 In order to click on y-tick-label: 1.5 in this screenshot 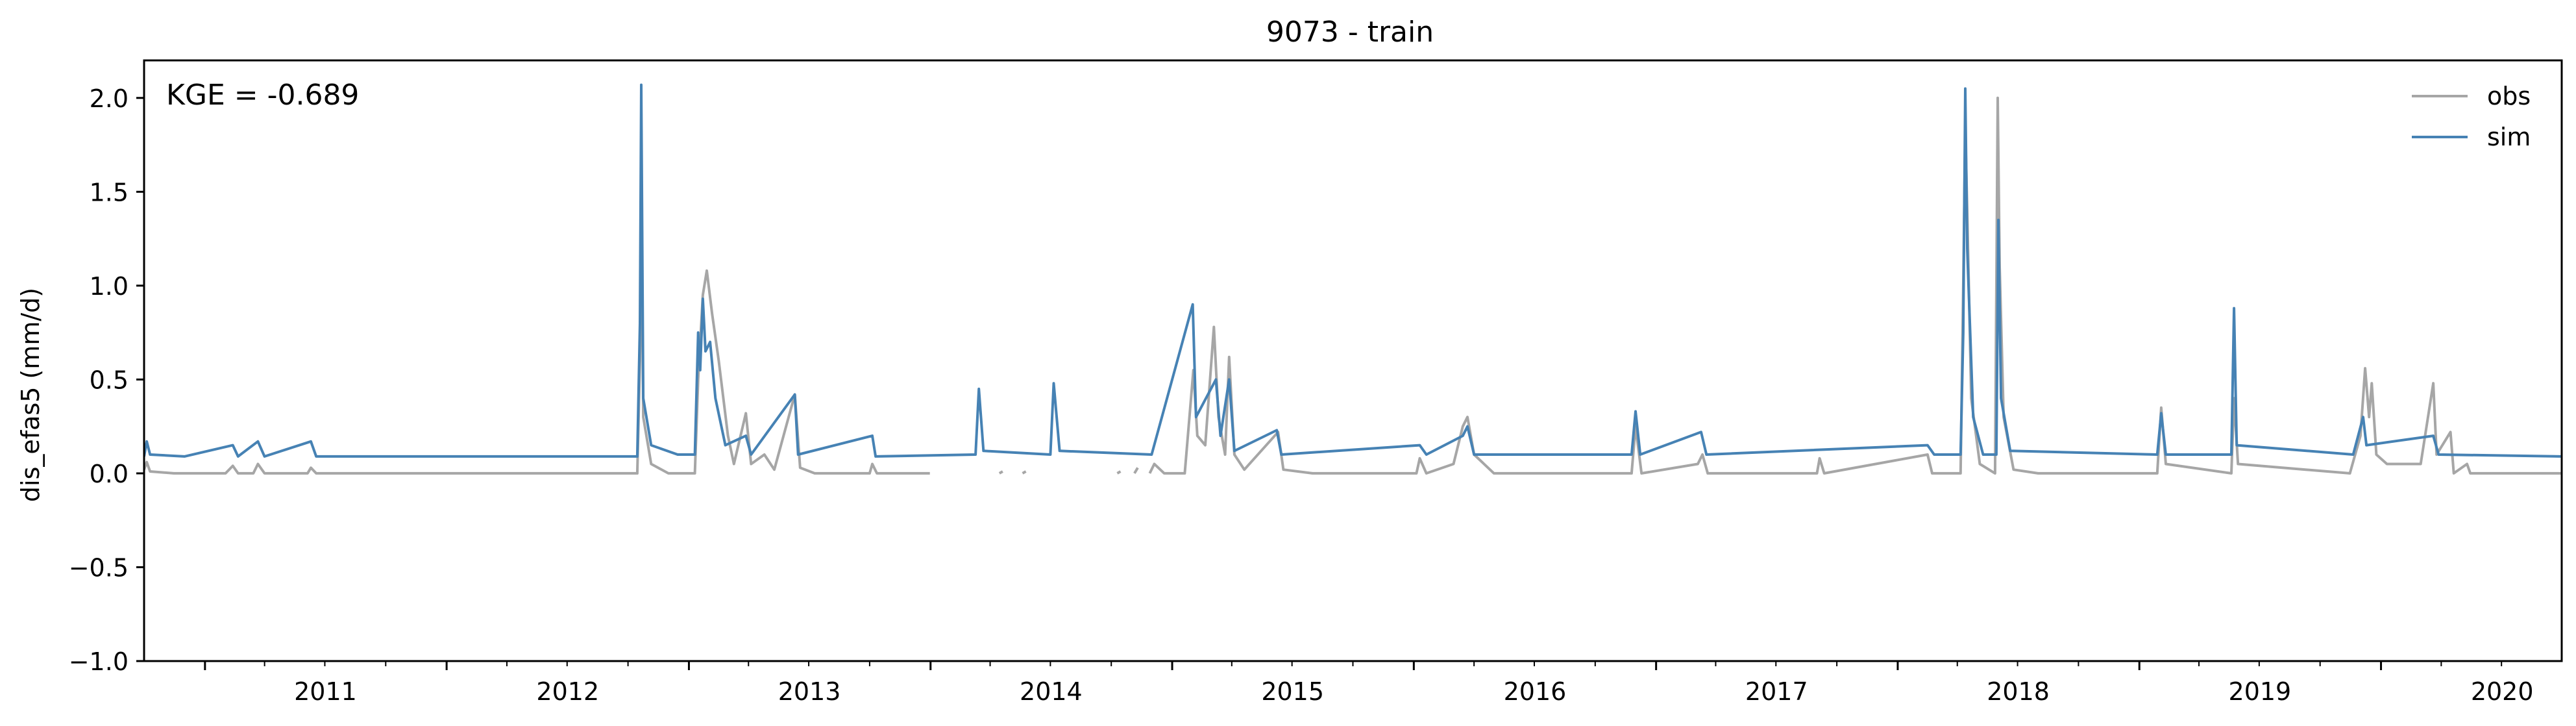, I will do `click(109, 192)`.